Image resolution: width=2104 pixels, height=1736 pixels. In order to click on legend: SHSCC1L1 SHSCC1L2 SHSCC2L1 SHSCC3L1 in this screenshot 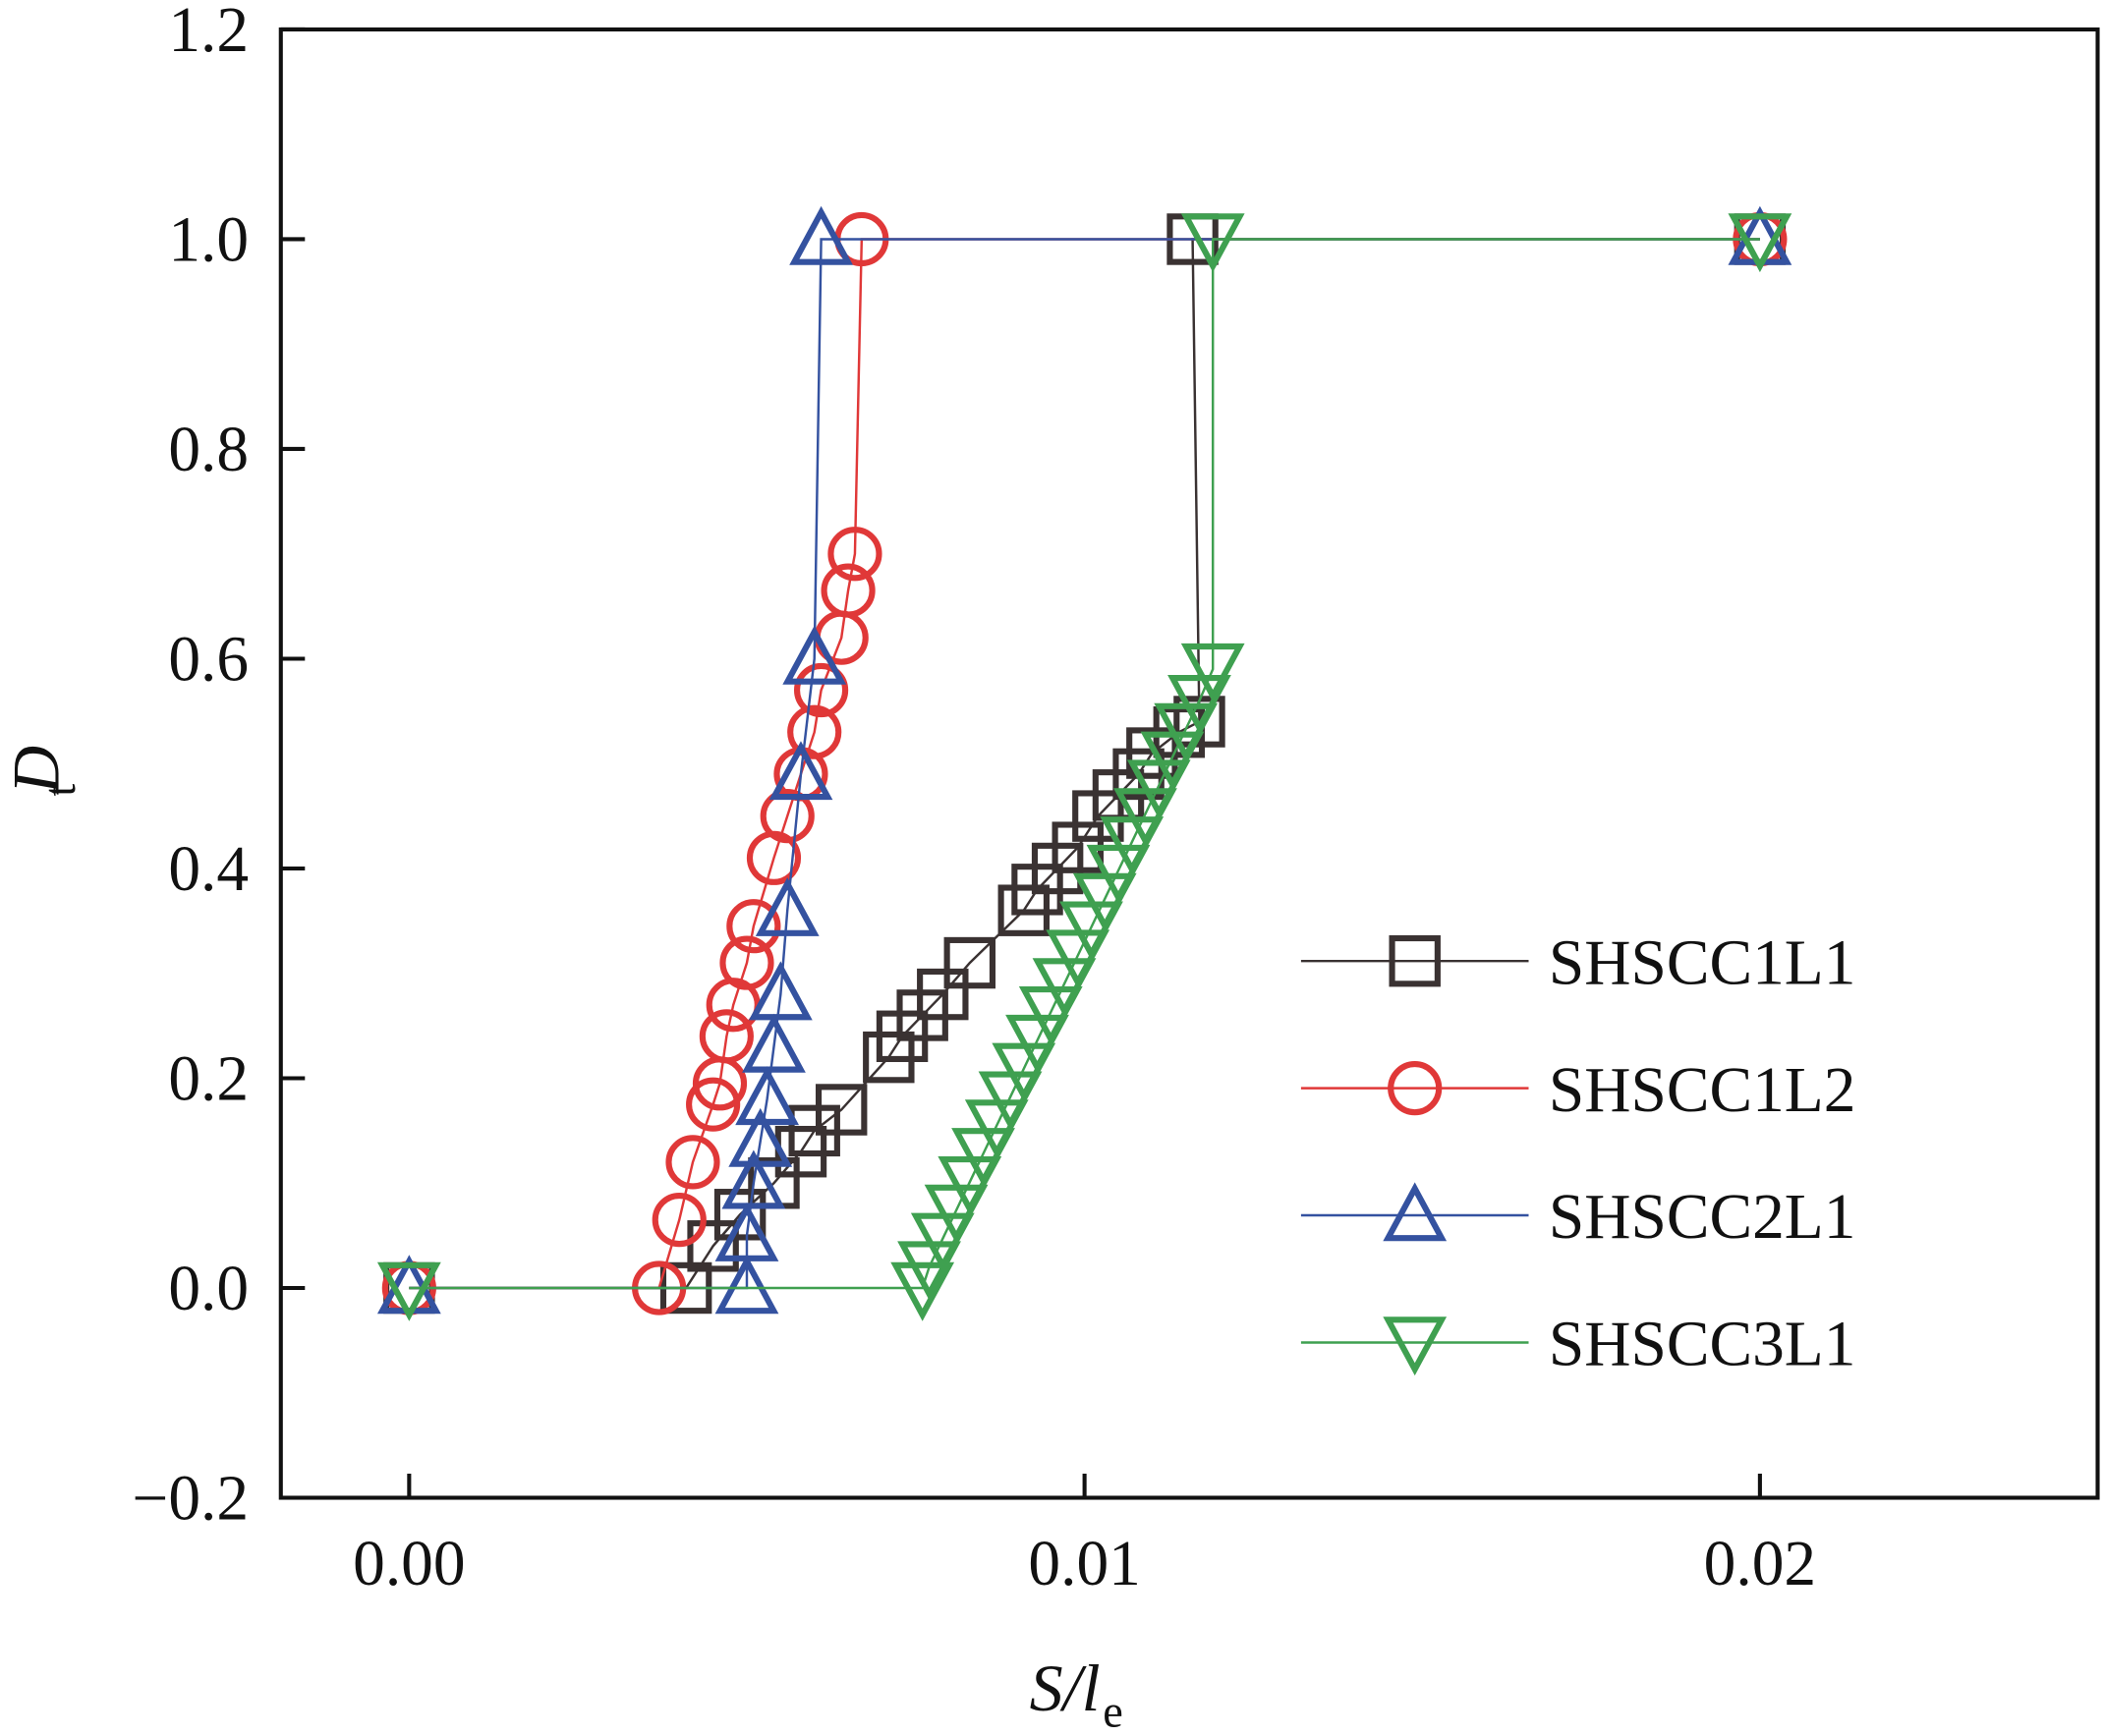, I will do `click(1577, 1153)`.